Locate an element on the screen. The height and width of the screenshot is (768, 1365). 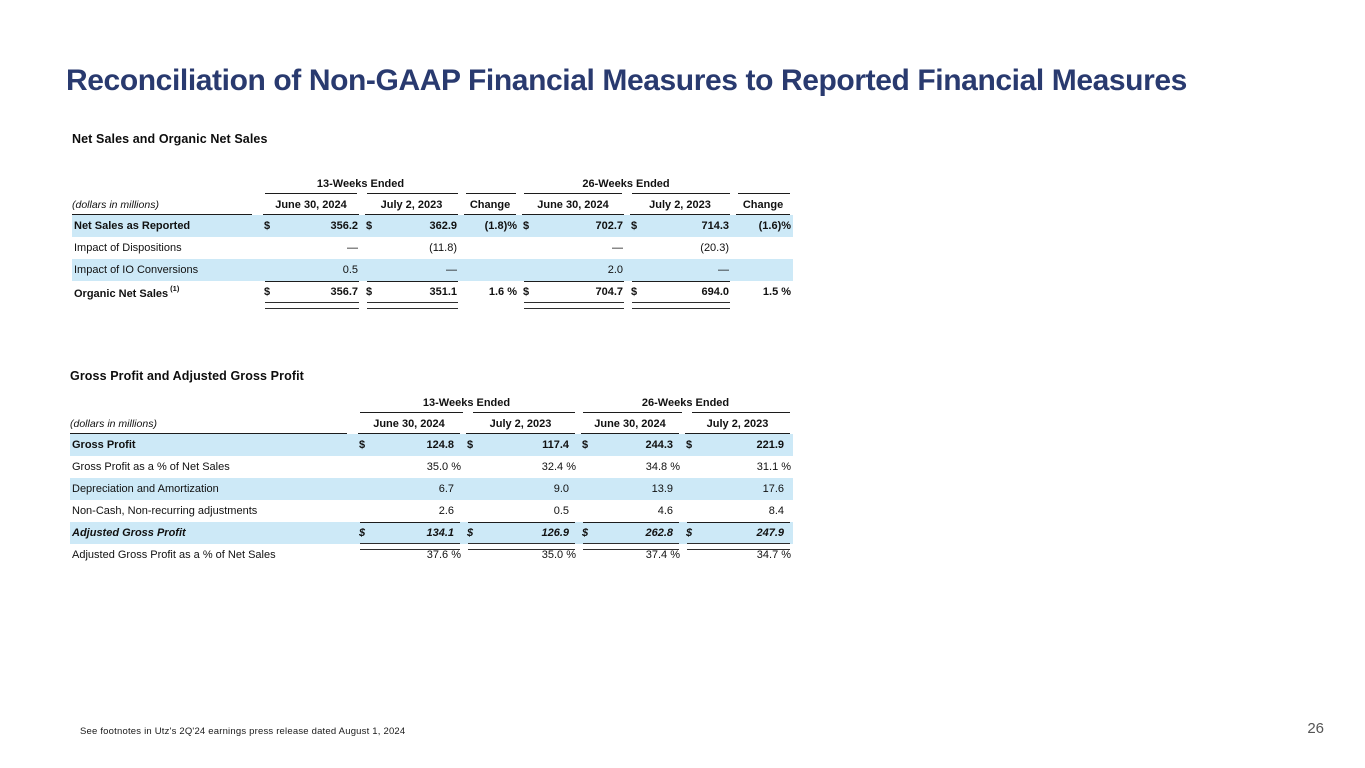
value-cell: 31.1 % is located at coordinates (737, 467).